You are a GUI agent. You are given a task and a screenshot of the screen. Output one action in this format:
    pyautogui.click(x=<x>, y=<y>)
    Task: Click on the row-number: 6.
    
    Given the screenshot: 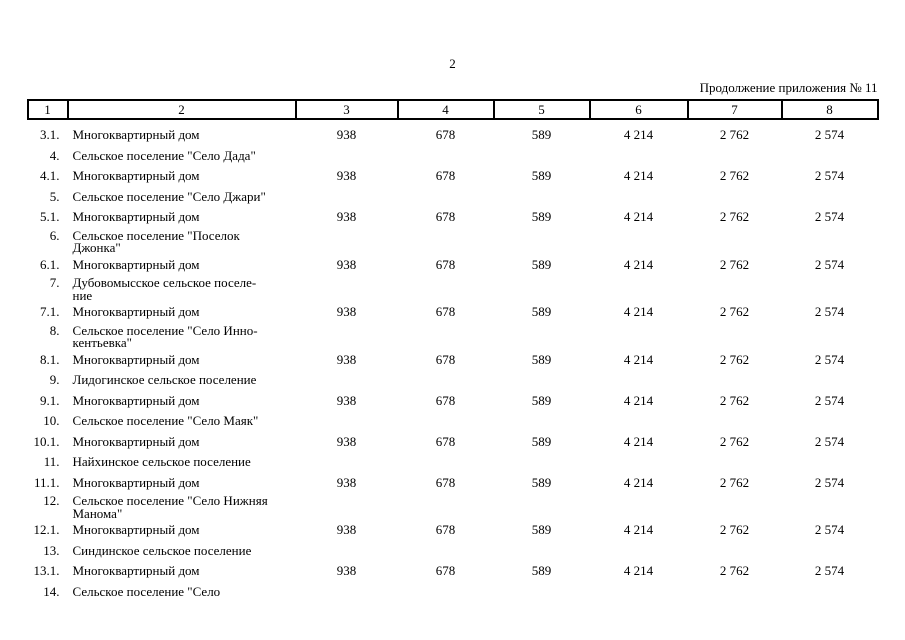 What is the action you would take?
    pyautogui.click(x=54, y=235)
    